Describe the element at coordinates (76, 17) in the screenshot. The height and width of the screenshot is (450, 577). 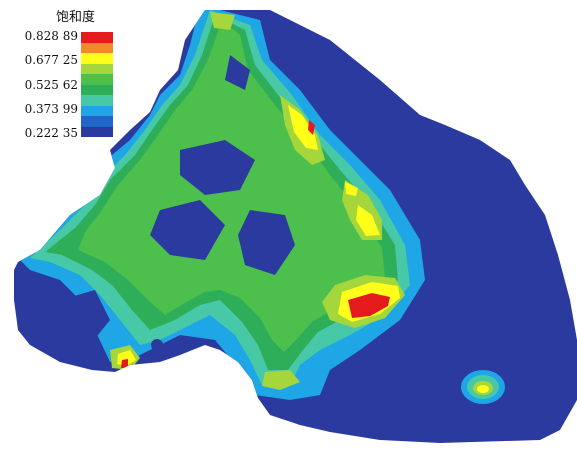
I see `legend-title: 饱和度` at that location.